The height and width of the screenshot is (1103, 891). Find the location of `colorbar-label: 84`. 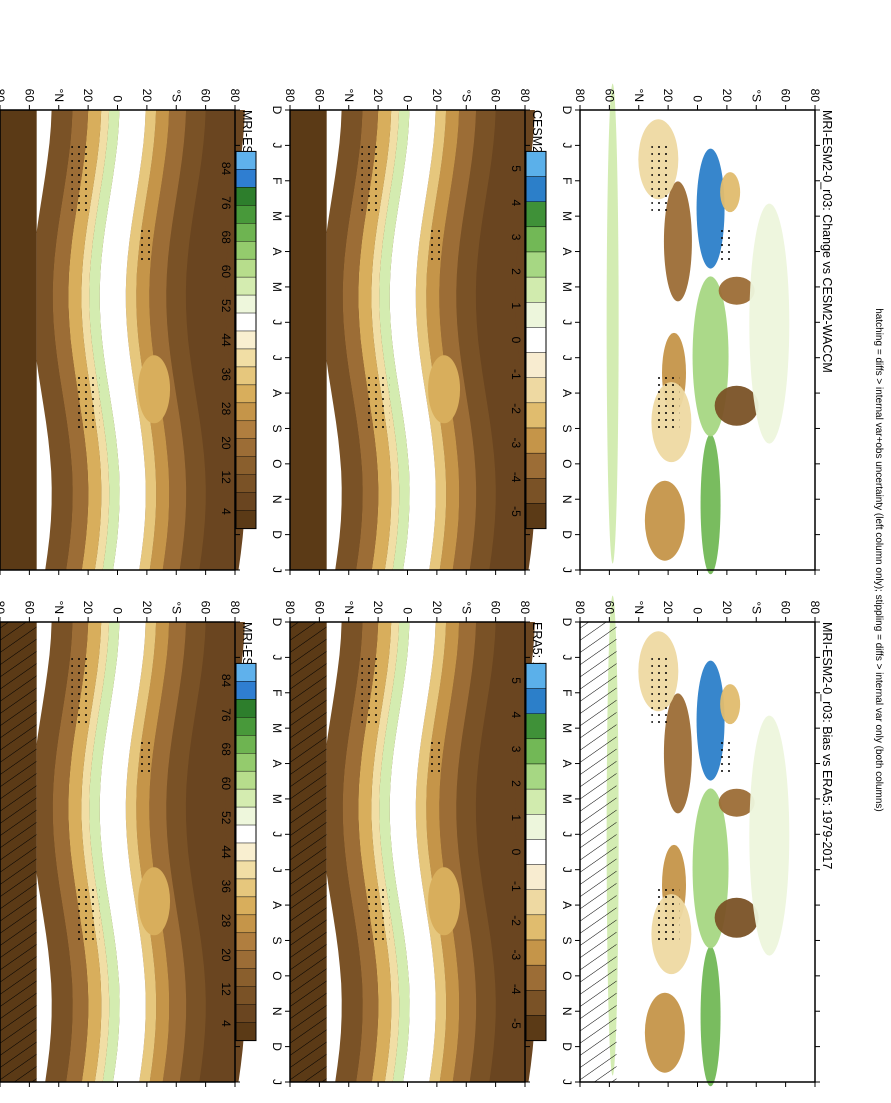

colorbar-label: 84 is located at coordinates (226, 169).